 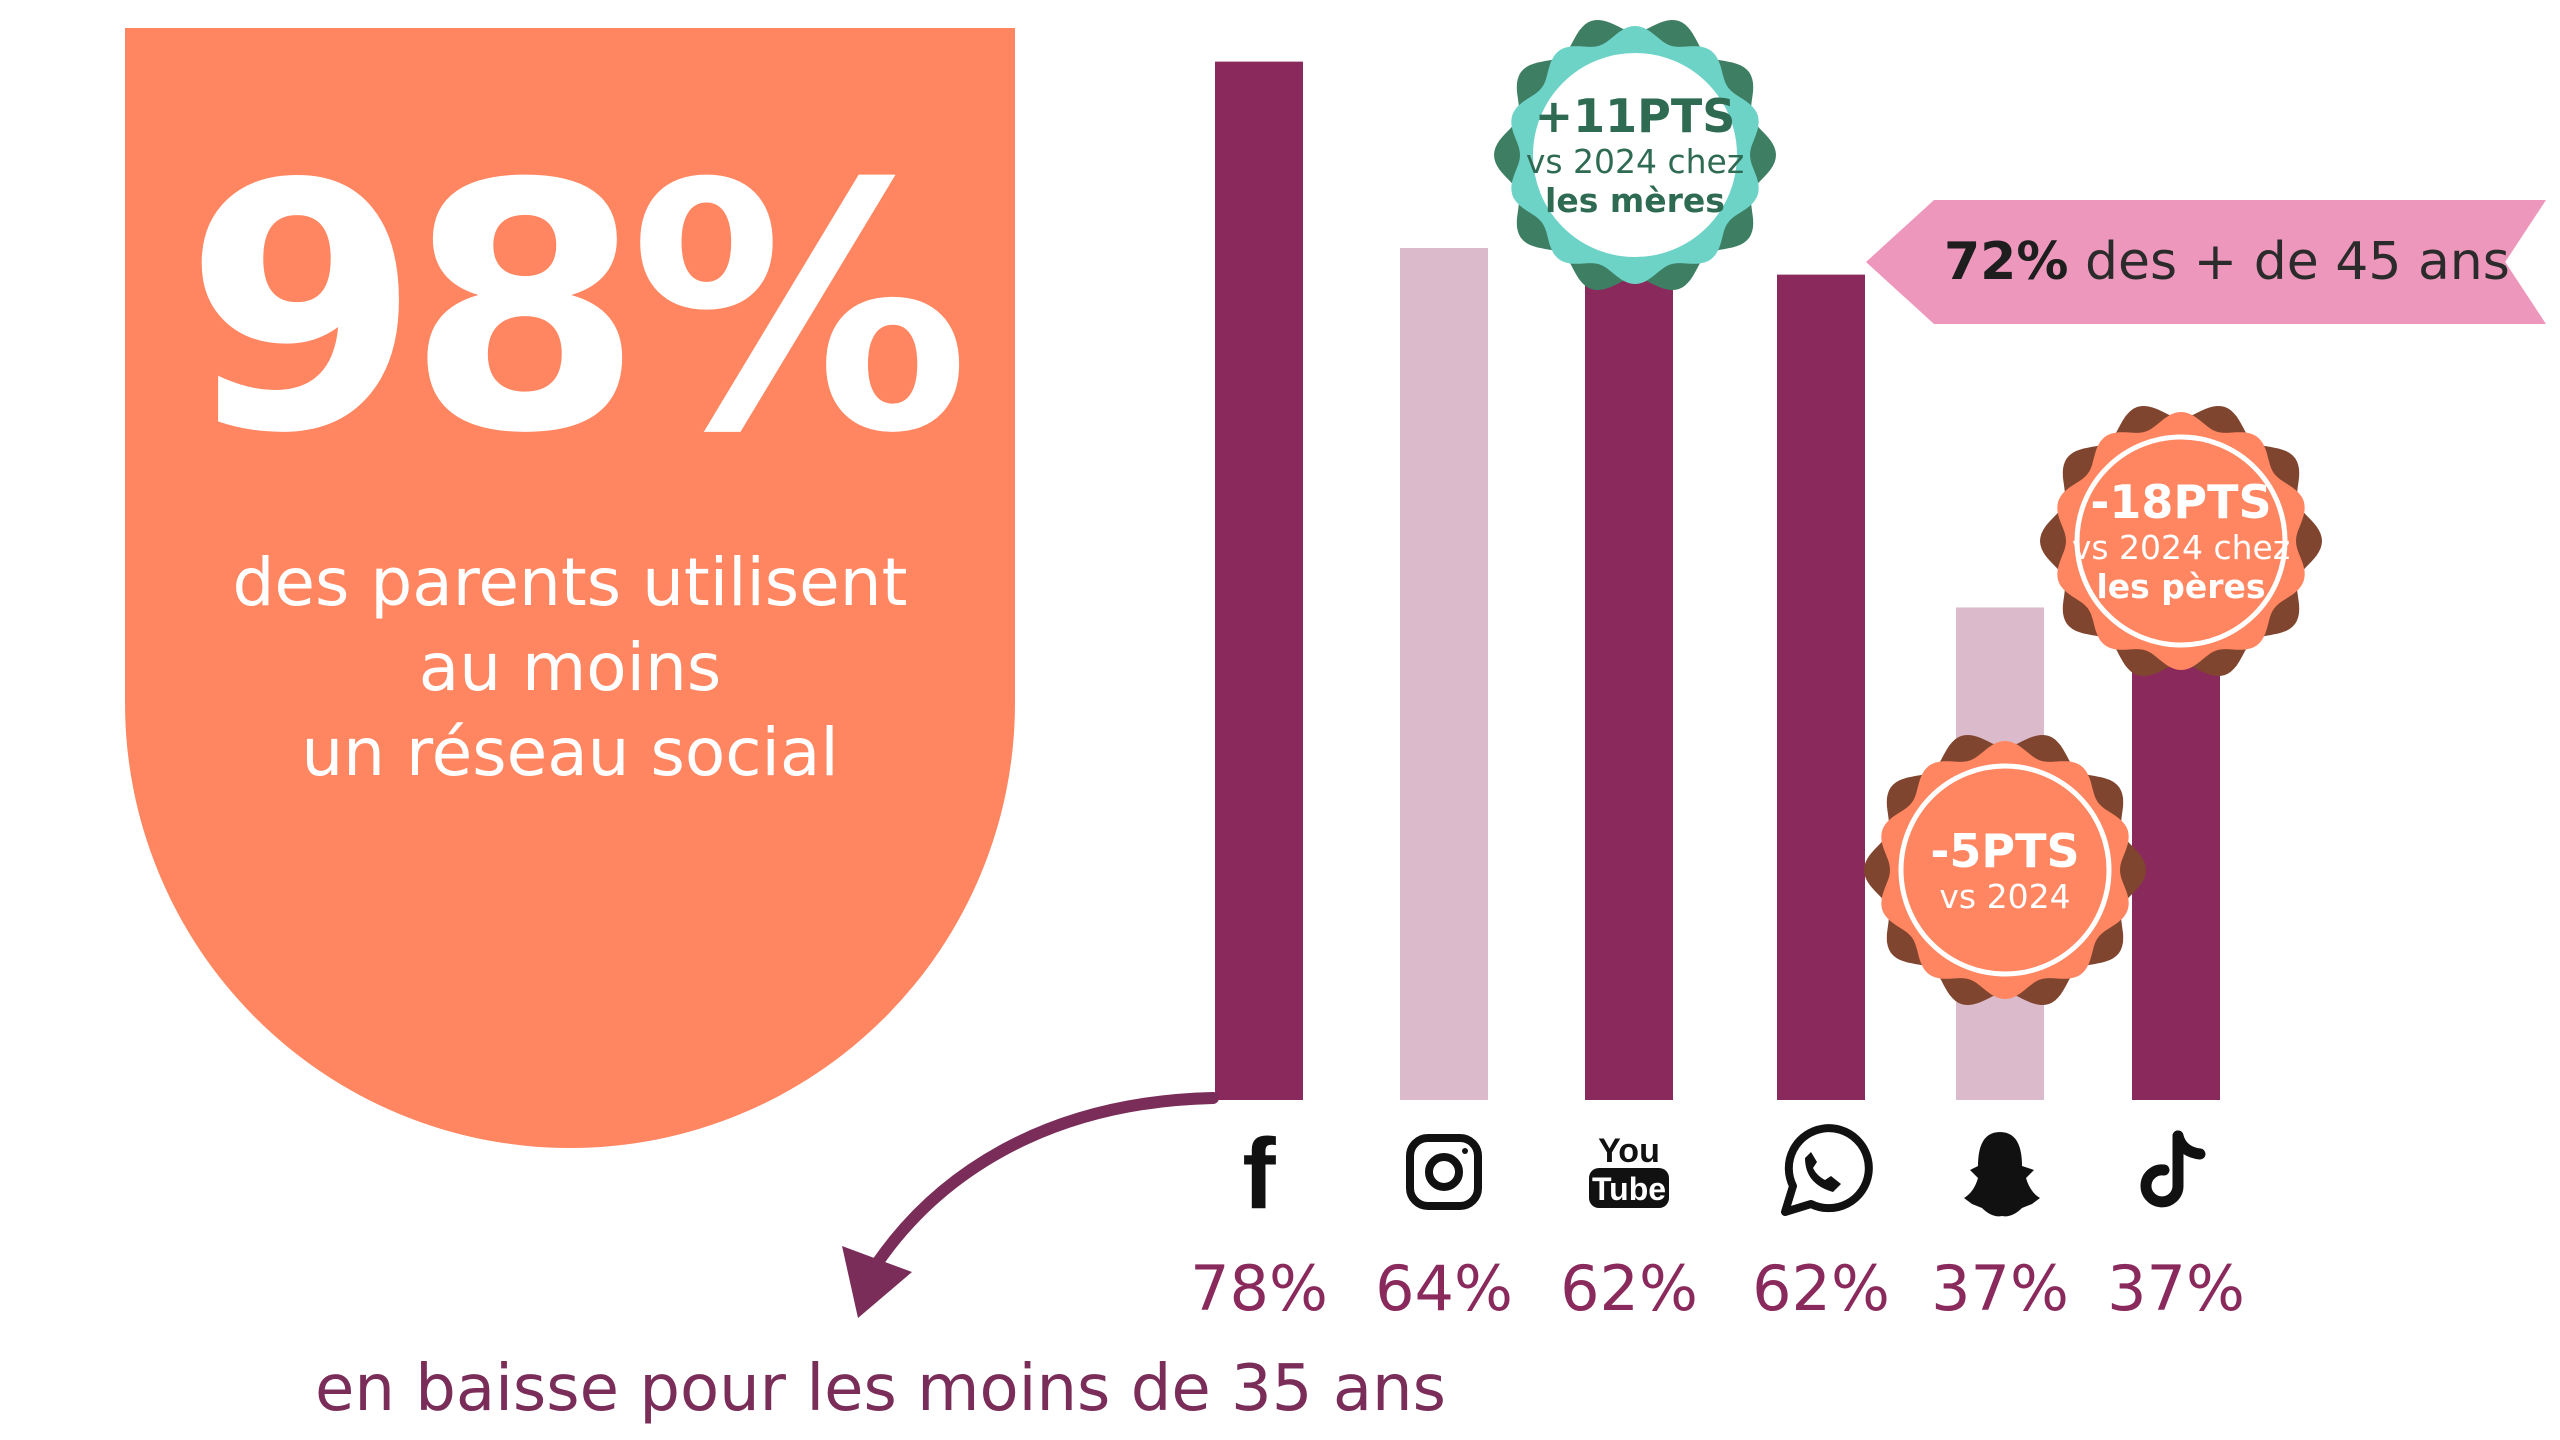 I want to click on tiktok-icon, so click(x=2173, y=1169).